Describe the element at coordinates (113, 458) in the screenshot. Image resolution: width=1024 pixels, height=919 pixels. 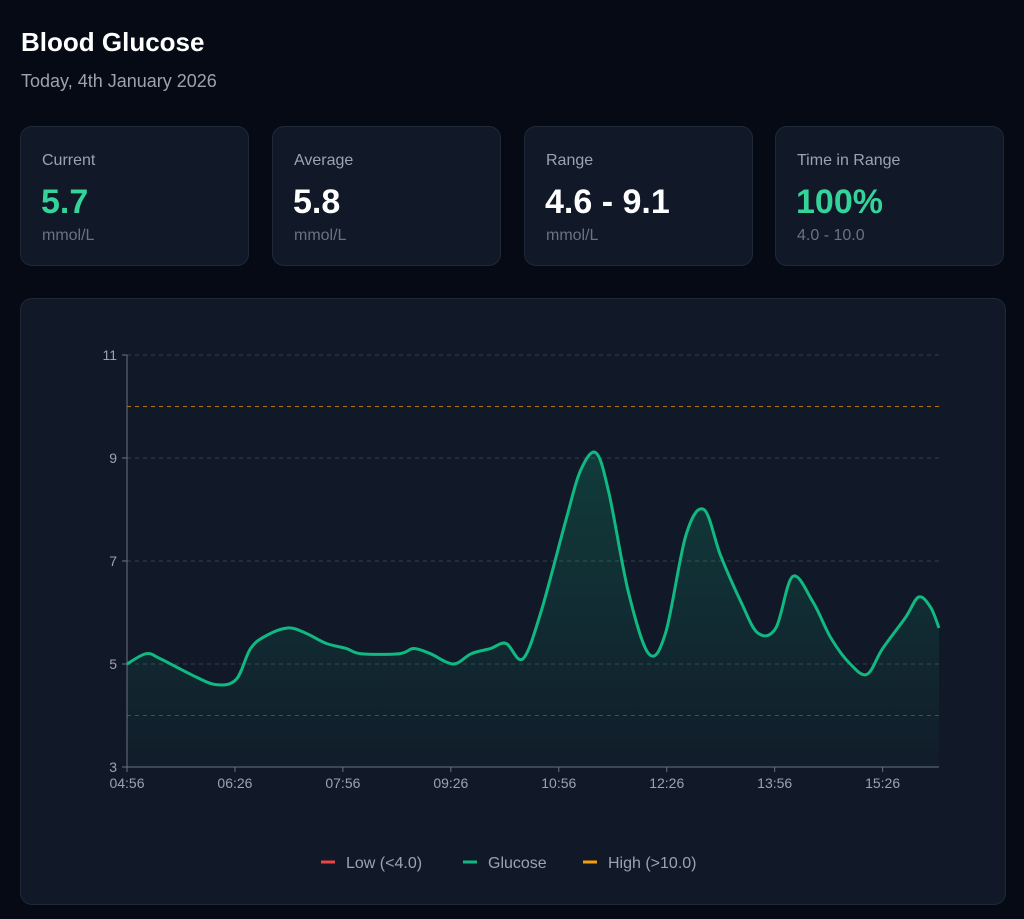
I see `y-tick-label: 9` at that location.